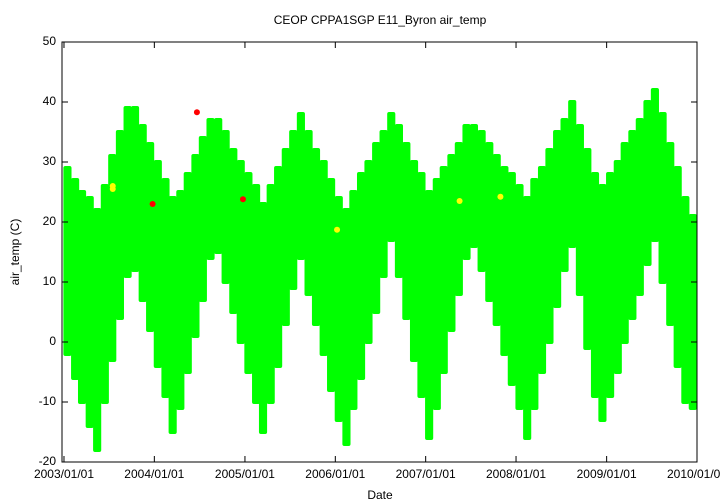 This screenshot has width=720, height=504. I want to click on chart-title: CEOP CPPA1SGP E11_Byron air_temp, so click(380, 20).